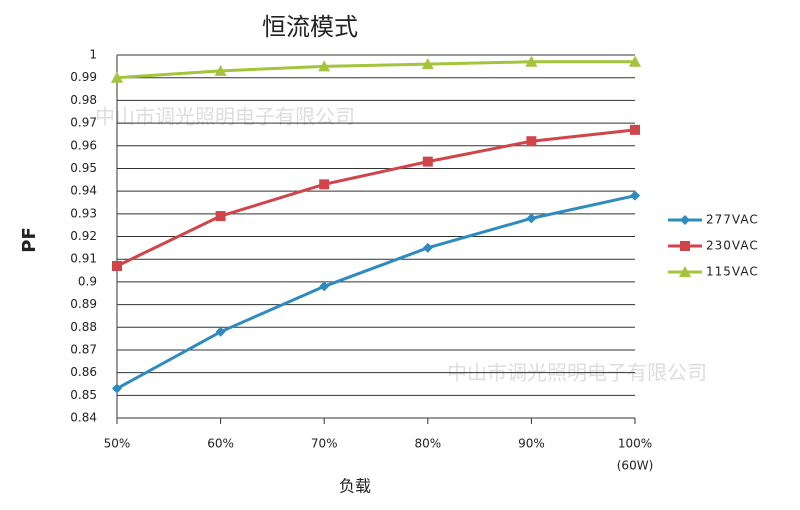 The image size is (800, 510). I want to click on y-tick-label: 0.95, so click(83, 168).